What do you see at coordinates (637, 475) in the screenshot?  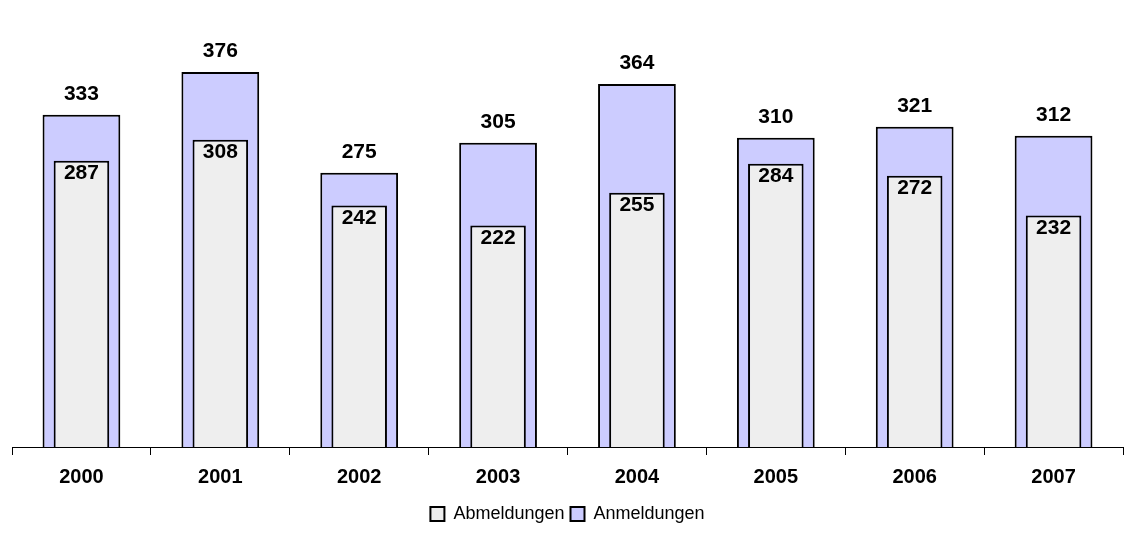 I see `x-tick-label: 2004` at bounding box center [637, 475].